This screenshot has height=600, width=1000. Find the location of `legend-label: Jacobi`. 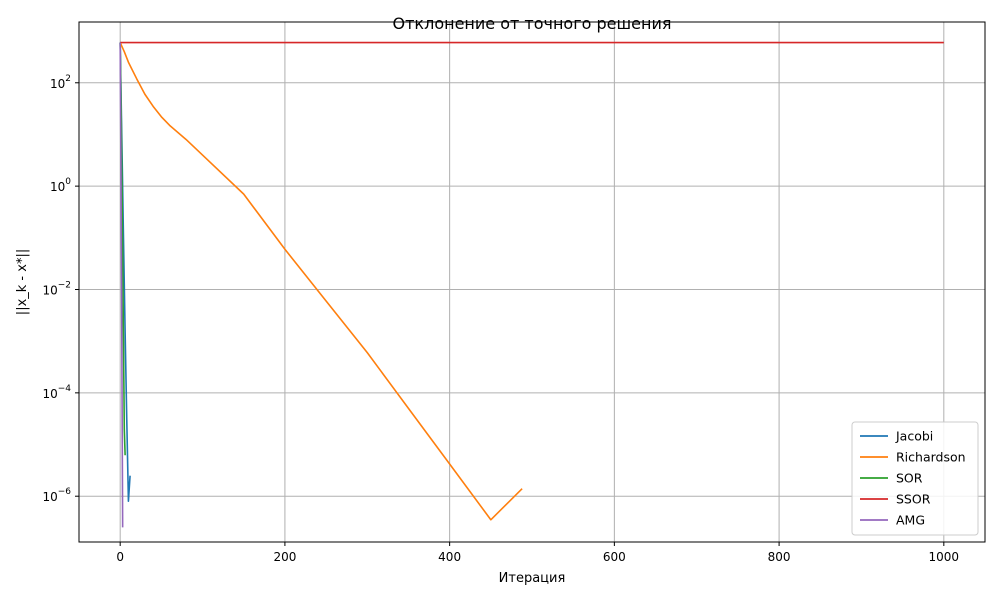

legend-label: Jacobi is located at coordinates (914, 436).